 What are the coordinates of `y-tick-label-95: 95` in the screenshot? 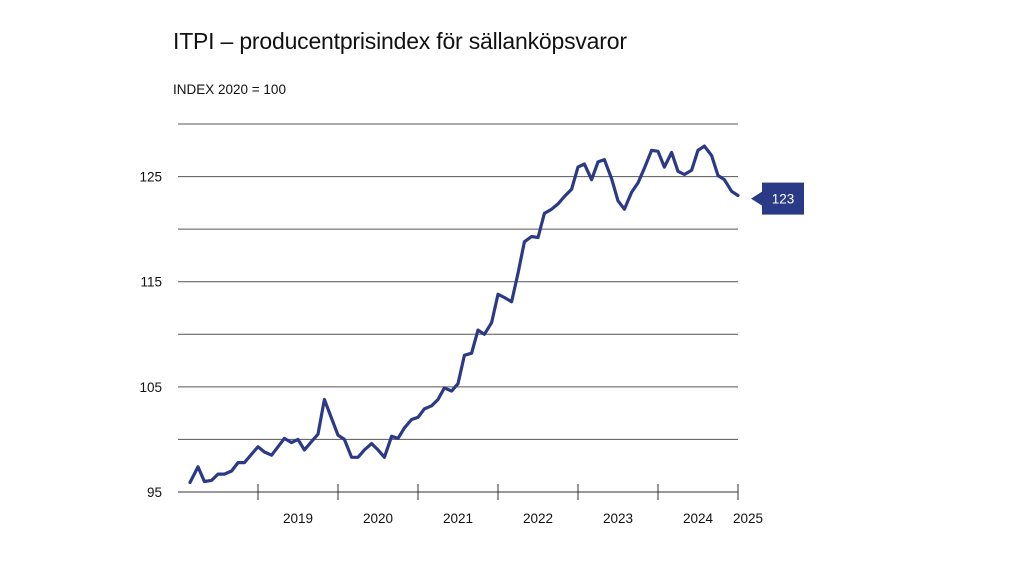 It's located at (154, 492).